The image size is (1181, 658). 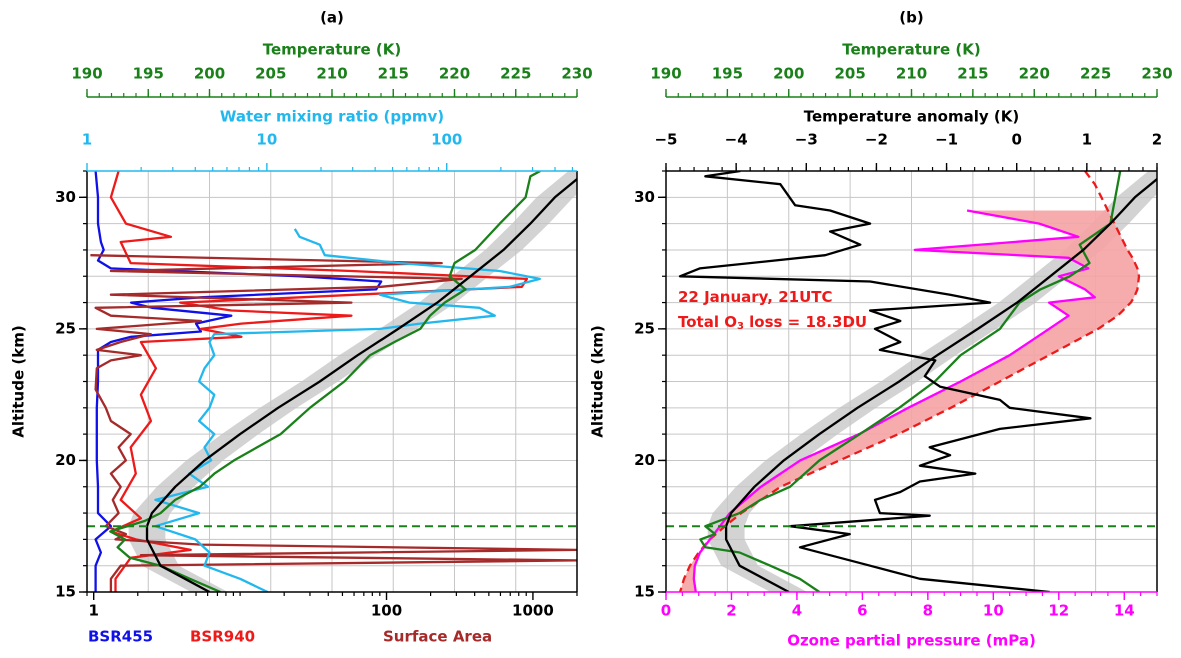 What do you see at coordinates (806, 140) in the screenshot?
I see `x-tick-label: −3` at bounding box center [806, 140].